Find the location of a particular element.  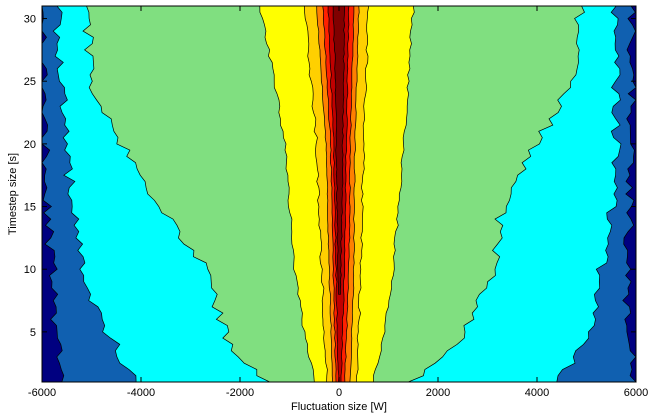

y-tick-label: 25 is located at coordinates (30, 82).